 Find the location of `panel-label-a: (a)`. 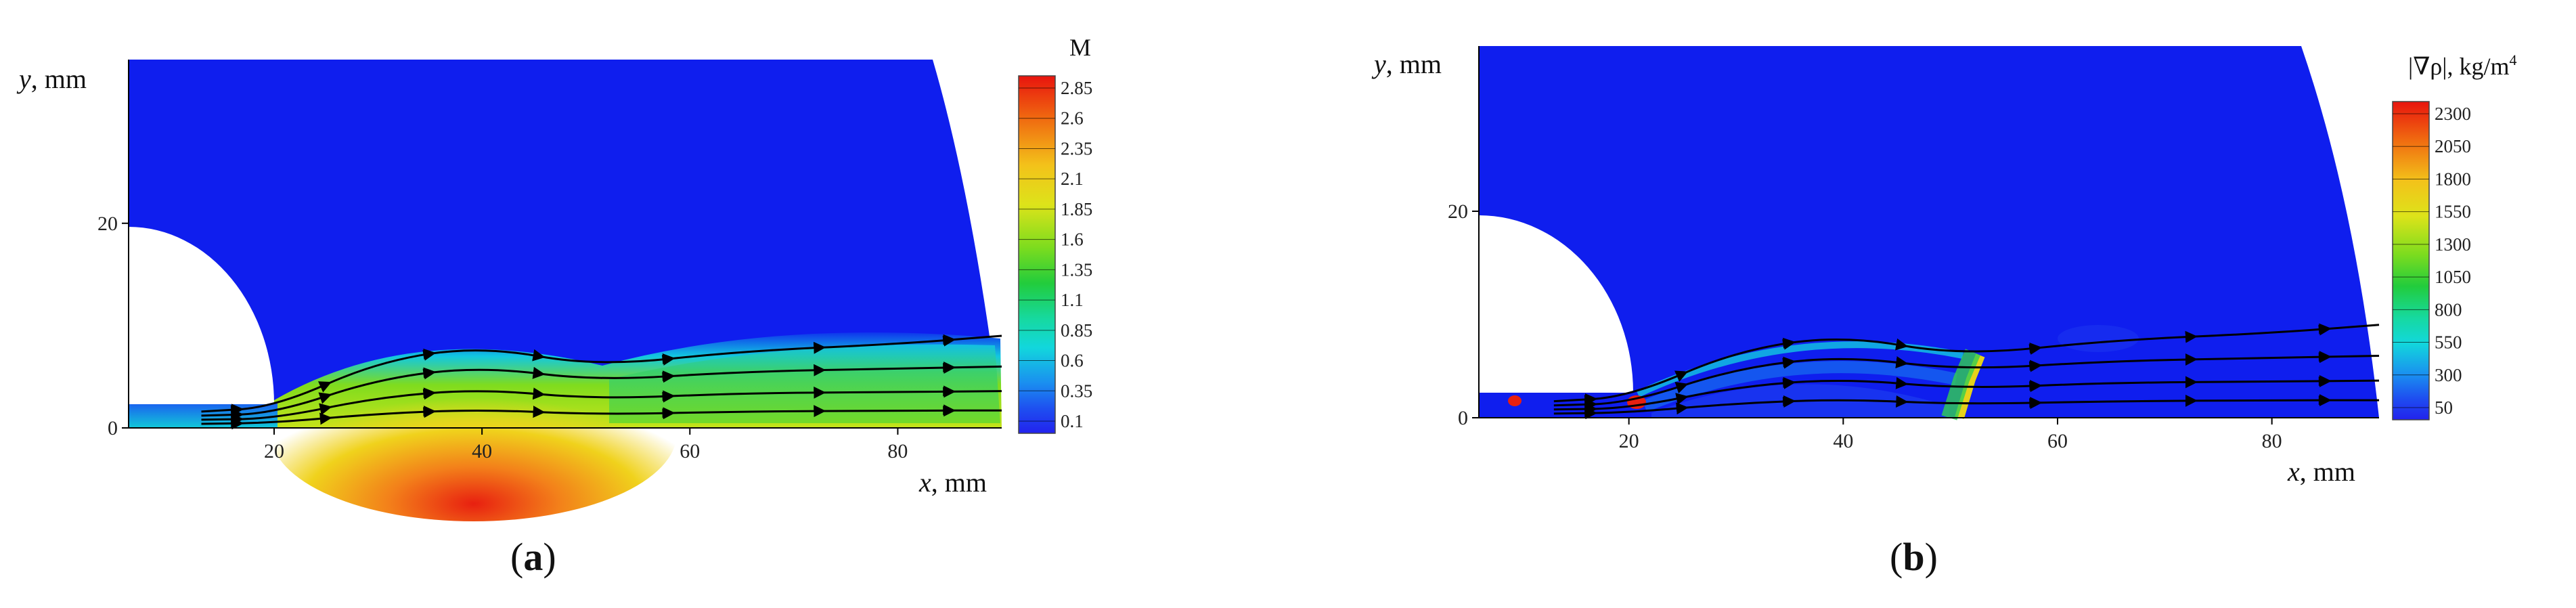

panel-label-a: (a) is located at coordinates (533, 557).